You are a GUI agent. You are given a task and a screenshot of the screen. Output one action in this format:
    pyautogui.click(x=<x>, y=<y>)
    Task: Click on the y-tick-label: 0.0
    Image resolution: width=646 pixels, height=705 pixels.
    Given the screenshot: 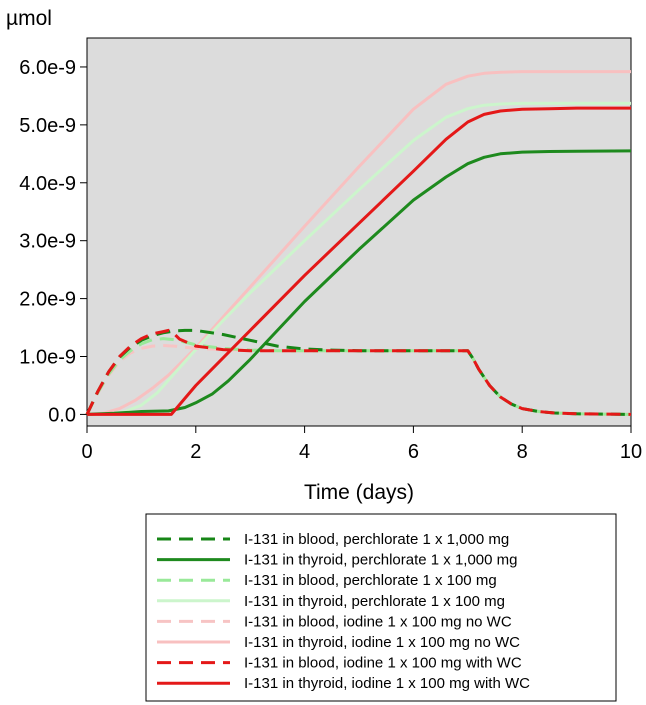 What is the action you would take?
    pyautogui.click(x=62, y=415)
    